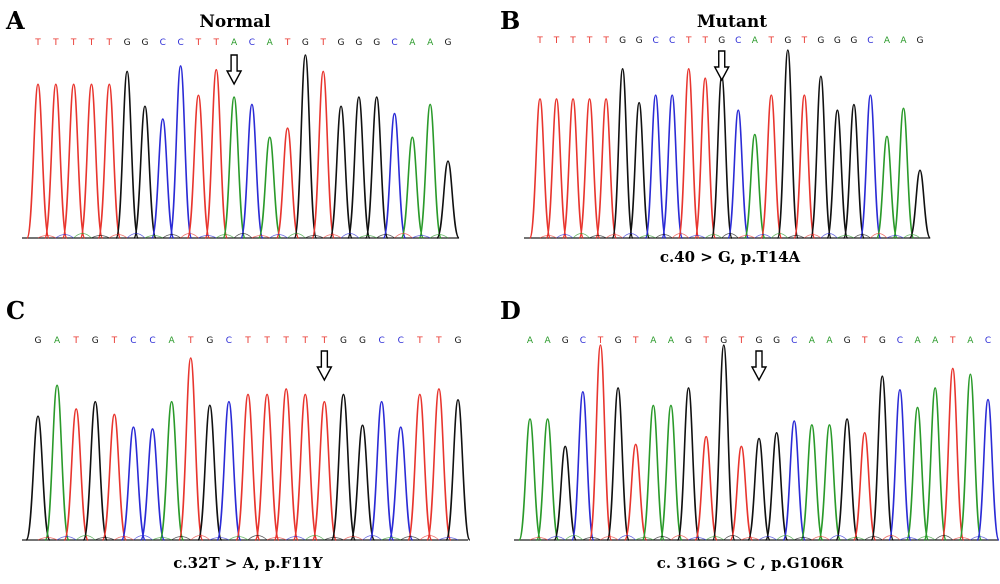 The width and height of the screenshot is (1000, 584). I want to click on panel-caption: c.32T > A, p.F11Y, so click(248, 563).